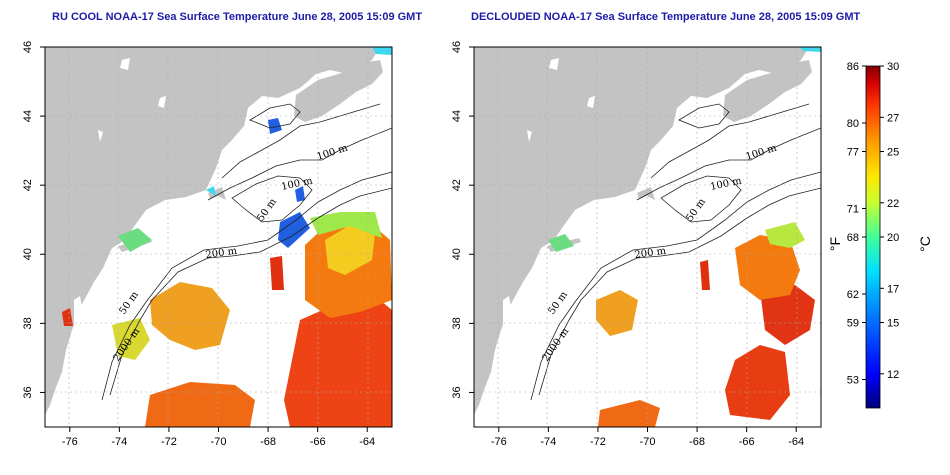 Image resolution: width=950 pixels, height=475 pixels. Describe the element at coordinates (925, 244) in the screenshot. I see `celsius-unit-label: °C` at that location.